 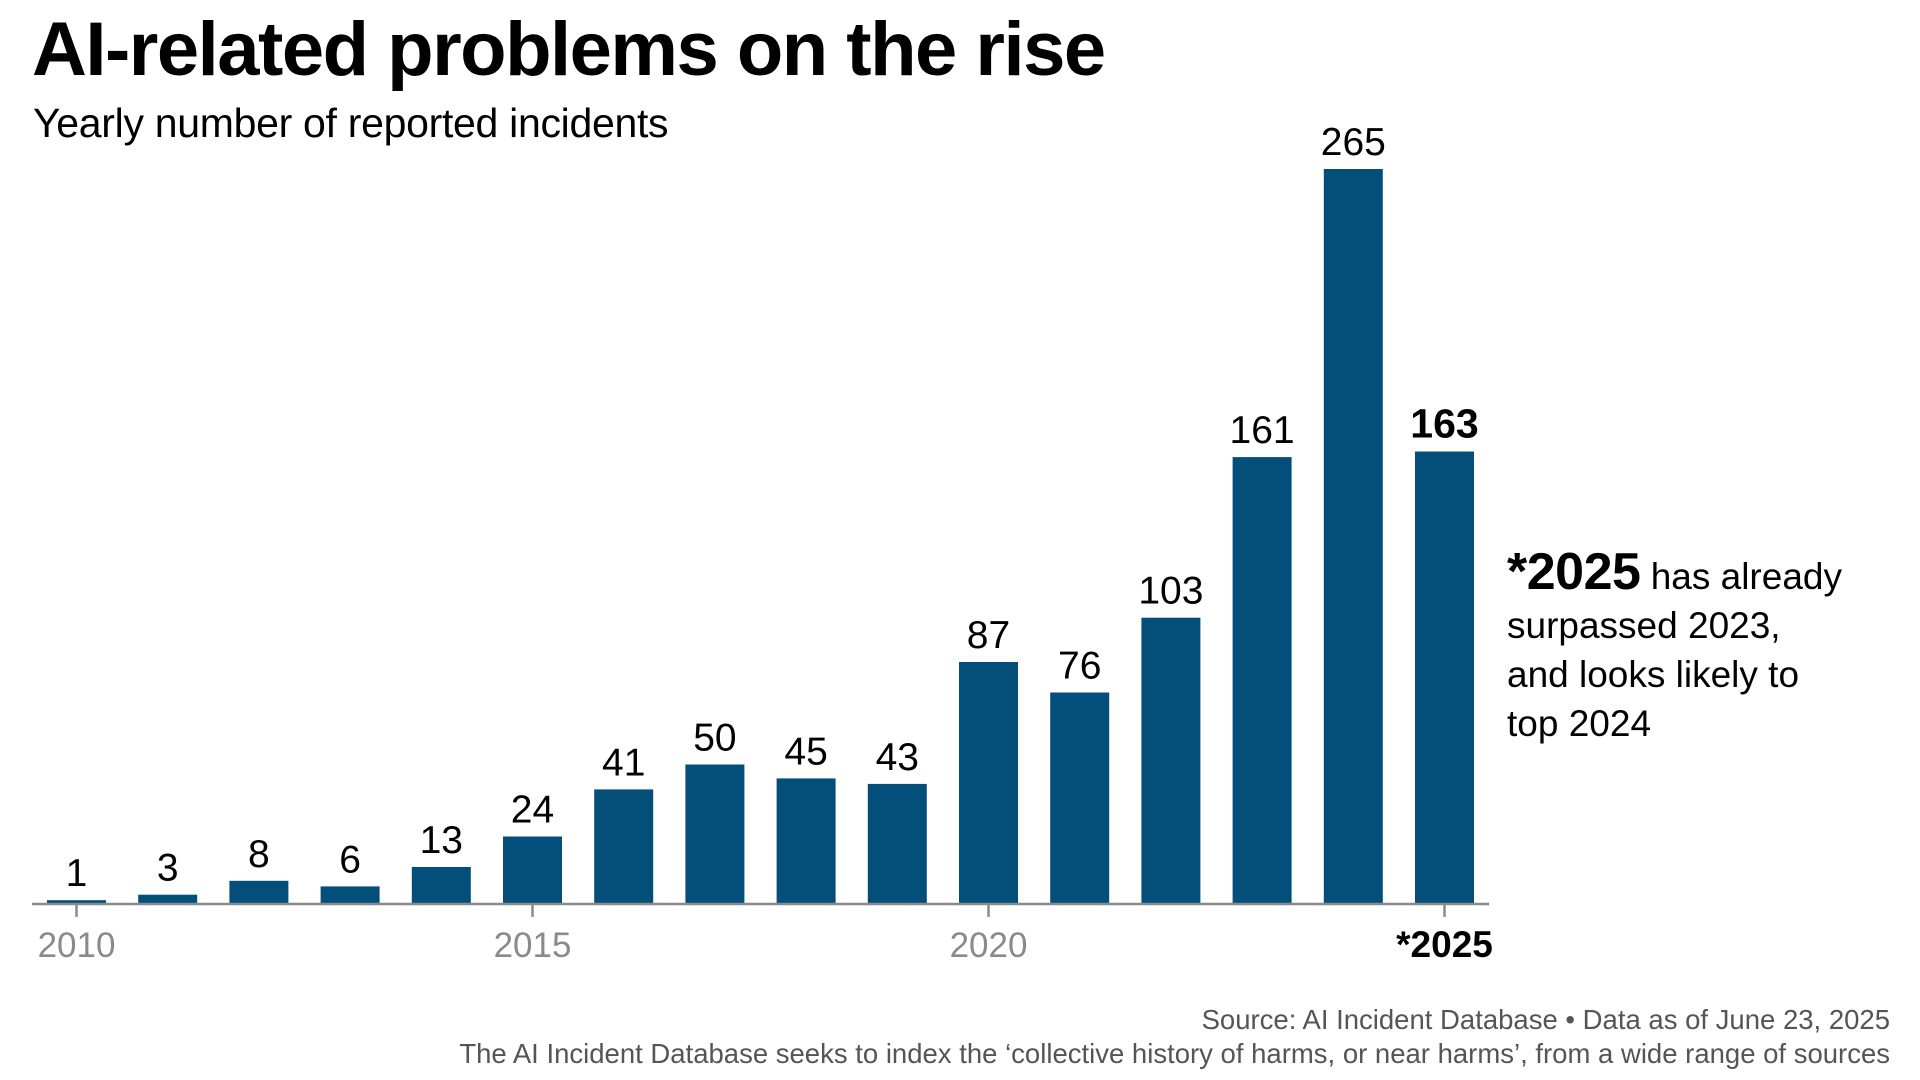 I want to click on bar-label-2021: 76, so click(x=1079, y=666).